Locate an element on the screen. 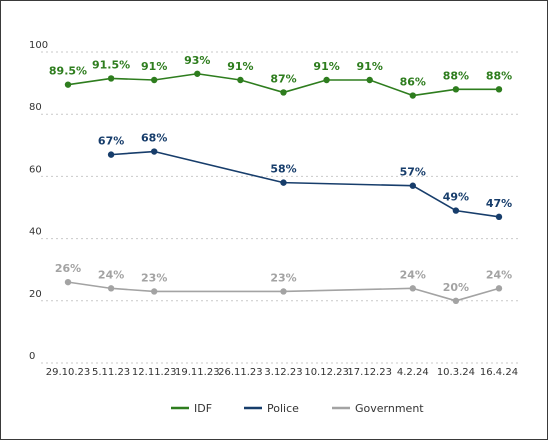  police-data-label: 49% is located at coordinates (456, 197).